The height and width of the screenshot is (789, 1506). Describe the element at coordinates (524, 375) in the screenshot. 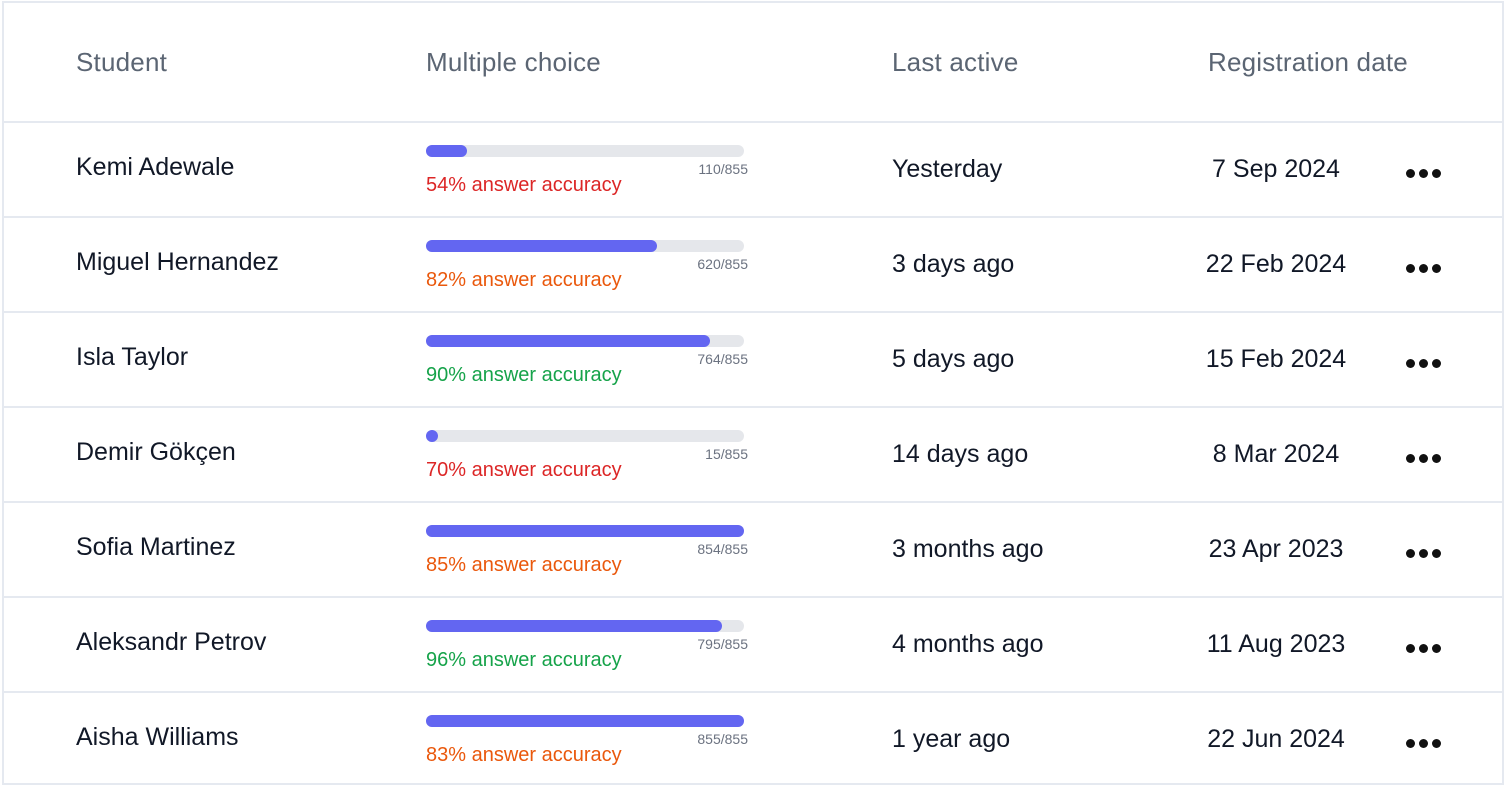

I see `answer-accuracy: 90% answer accuracy` at that location.